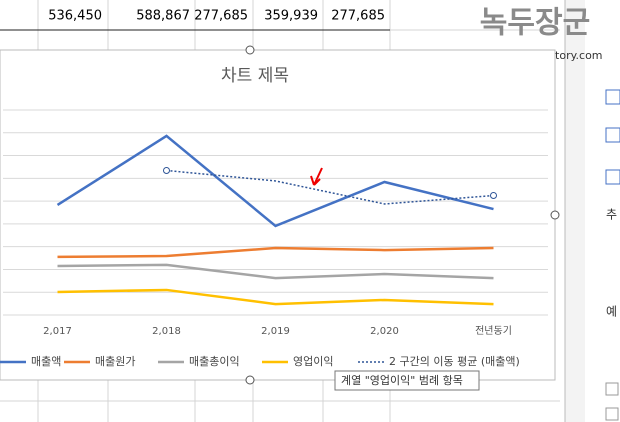  I want to click on x-tick-label: 2,017, so click(57, 331).